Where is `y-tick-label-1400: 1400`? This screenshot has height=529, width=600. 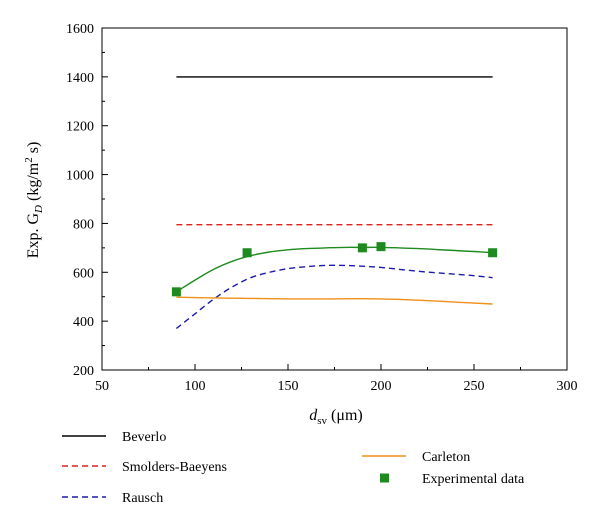
y-tick-label-1400: 1400 is located at coordinates (80, 78).